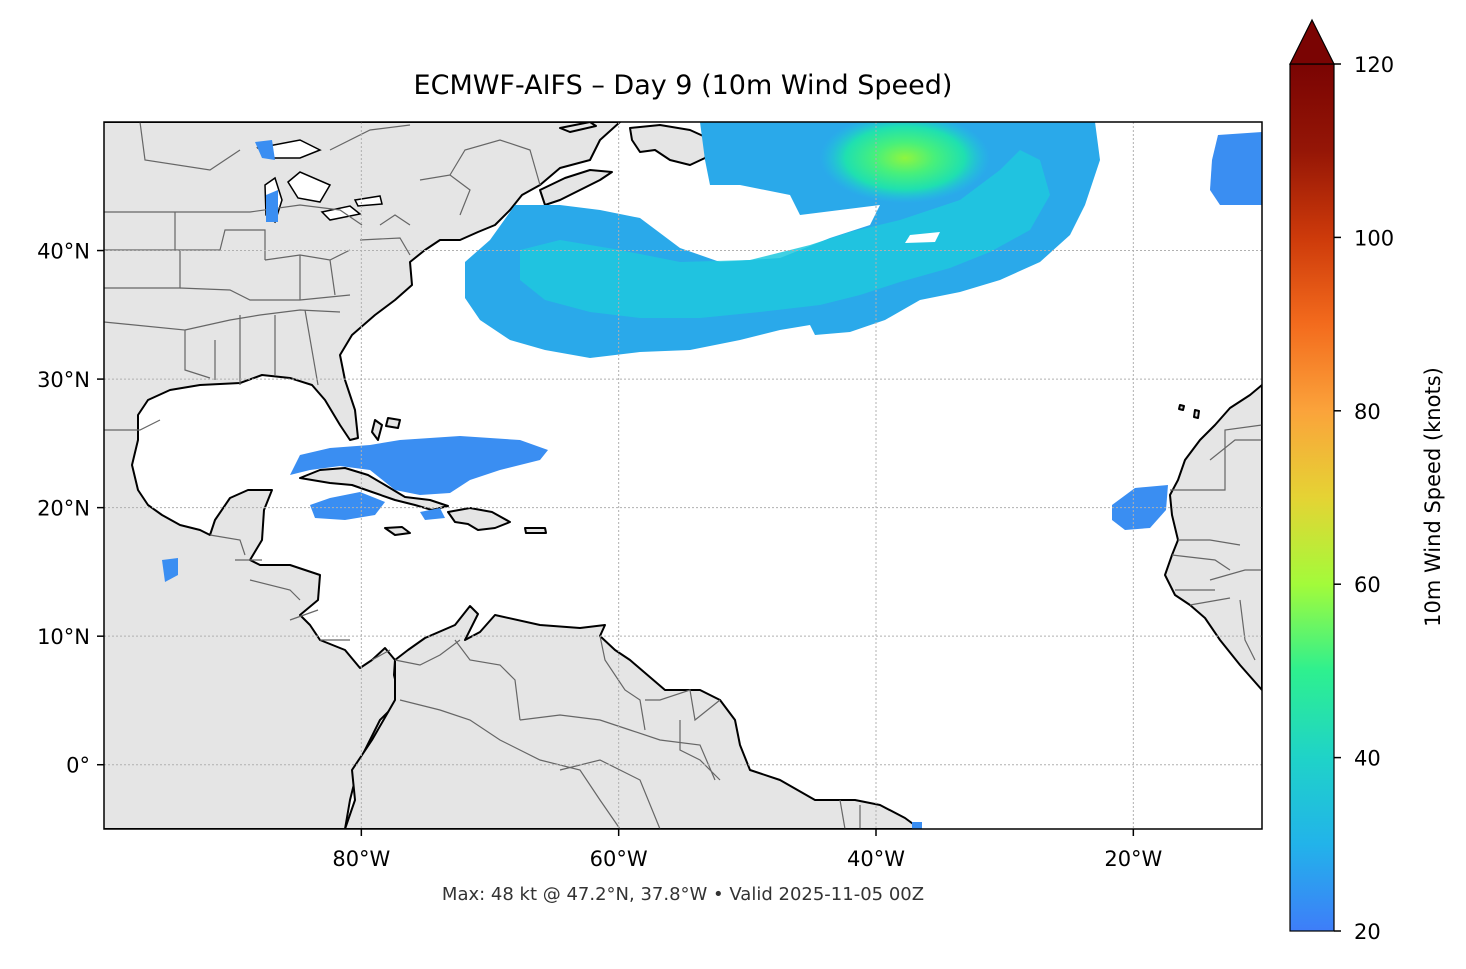 Image resolution: width=1466 pixels, height=969 pixels. Describe the element at coordinates (1367, 585) in the screenshot. I see `colorbar-tick-label: 60` at that location.